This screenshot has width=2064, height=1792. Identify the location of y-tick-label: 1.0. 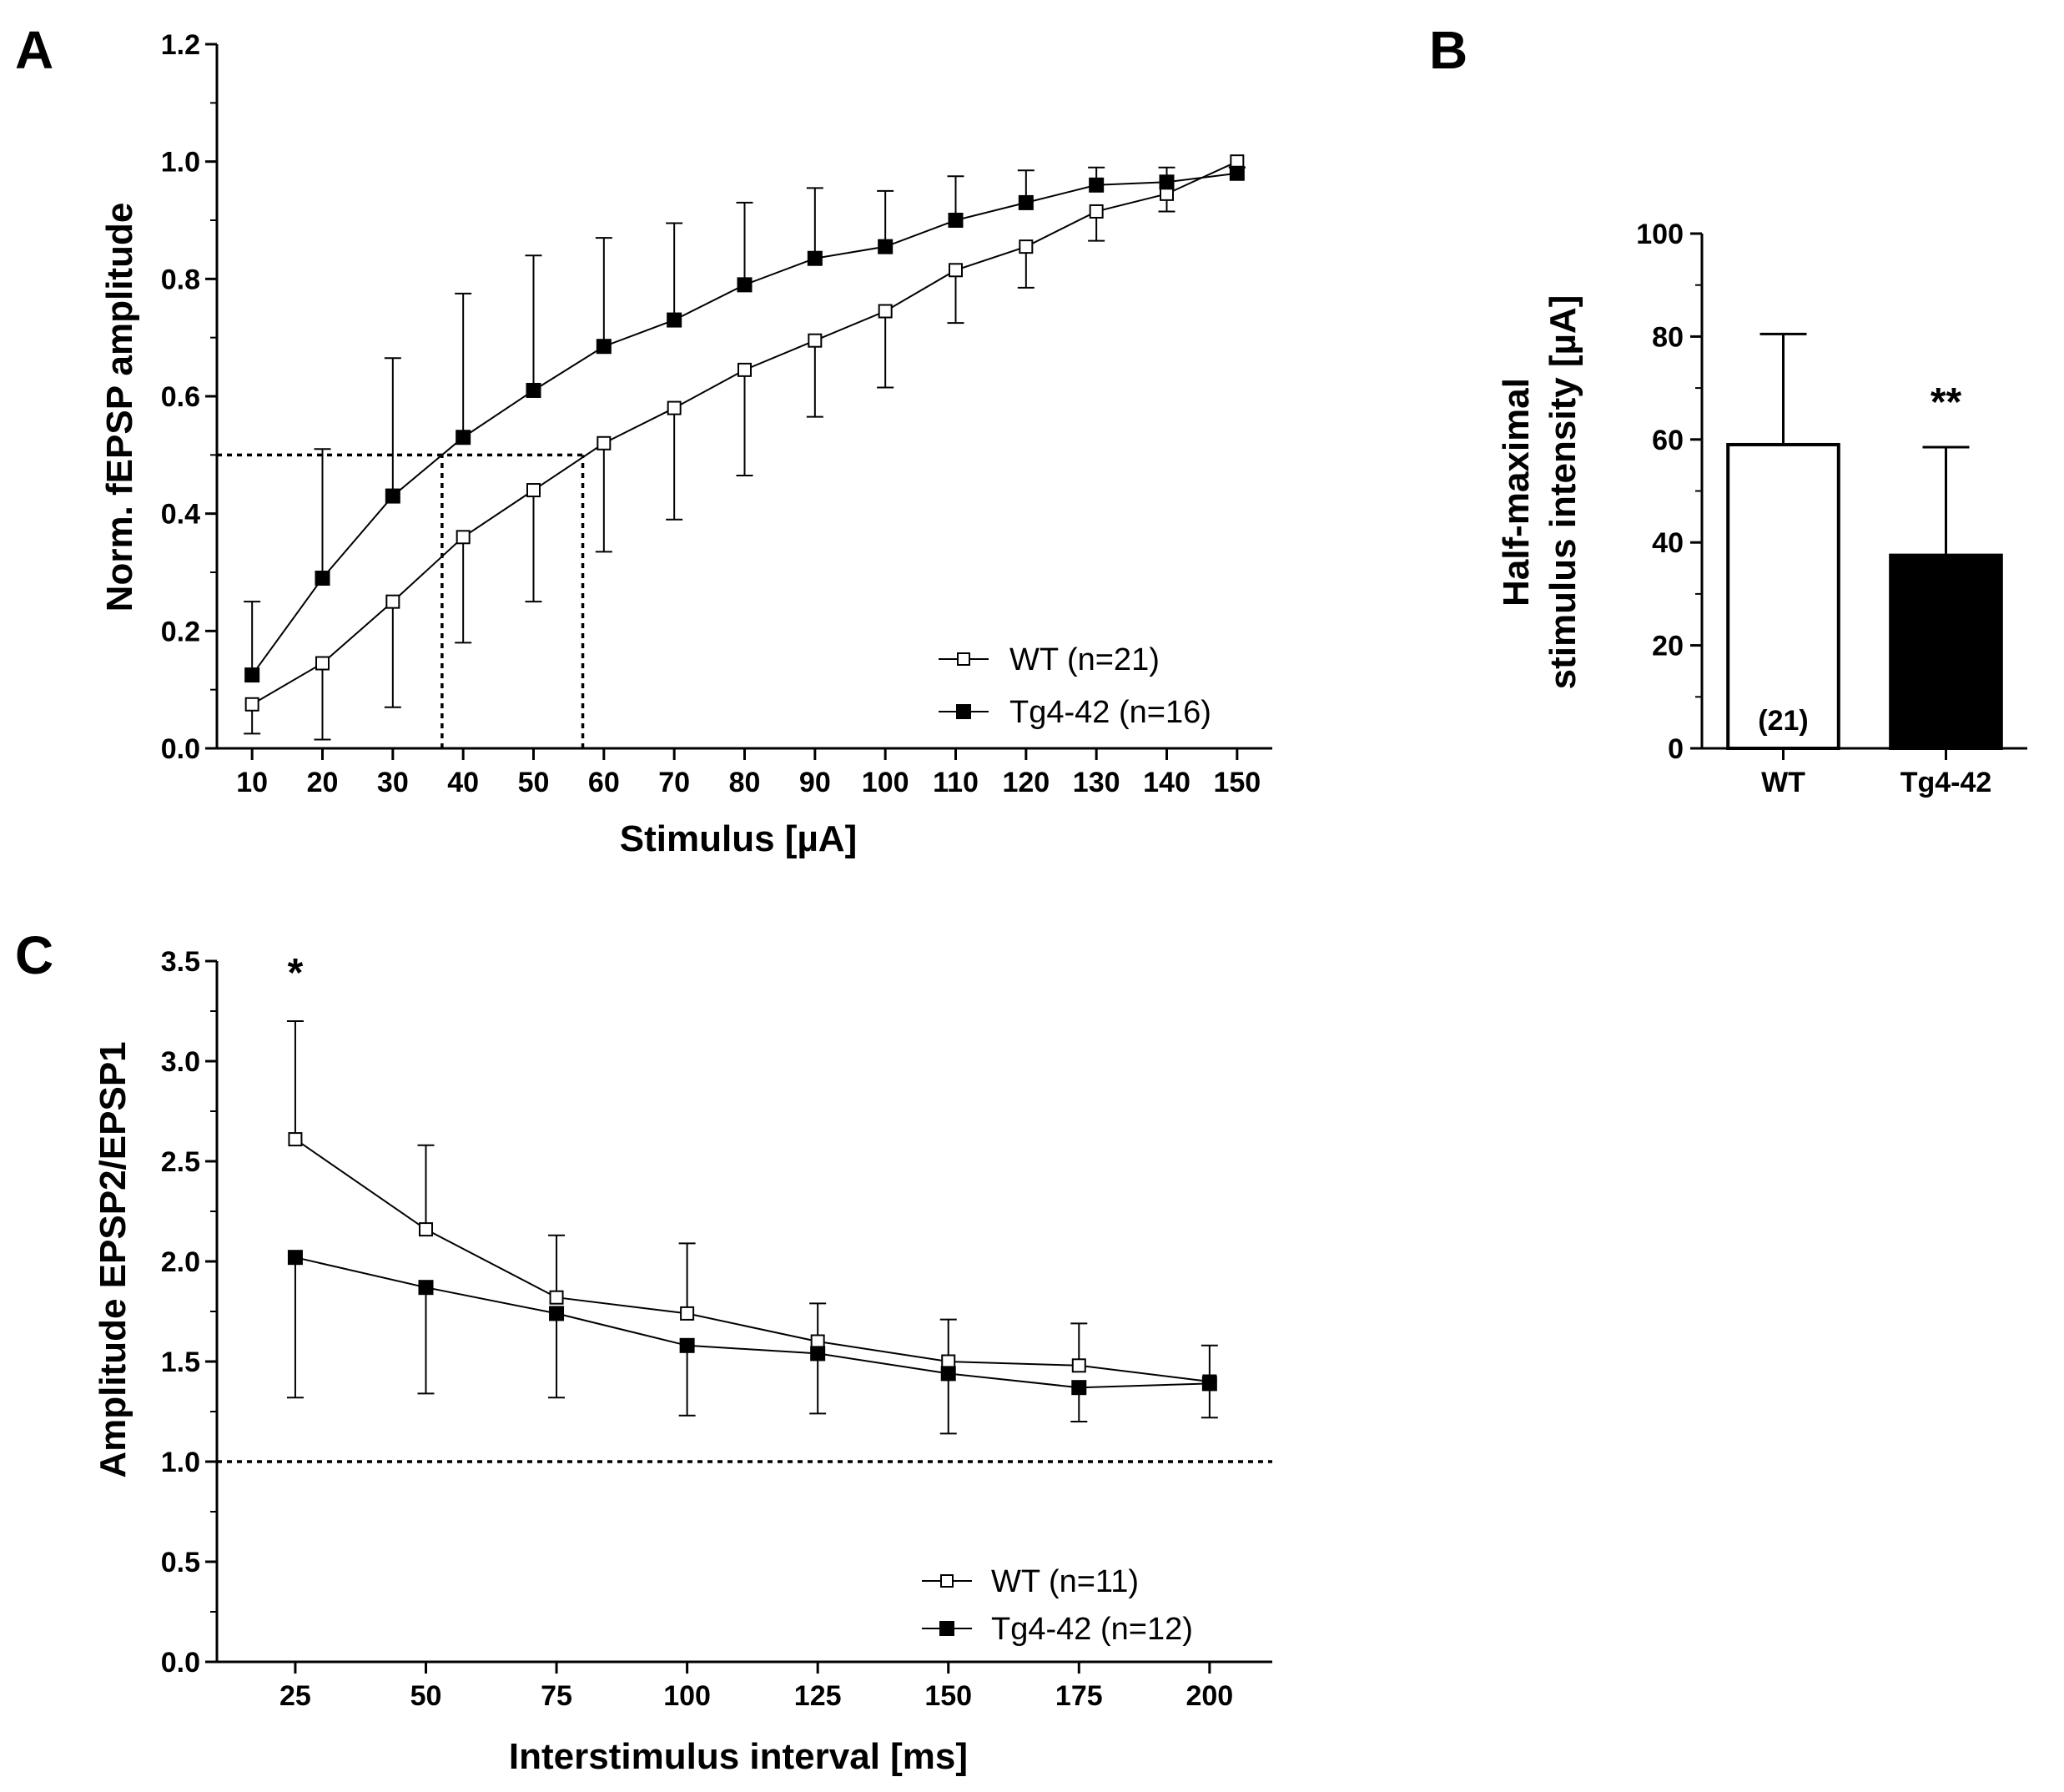
(180, 1462).